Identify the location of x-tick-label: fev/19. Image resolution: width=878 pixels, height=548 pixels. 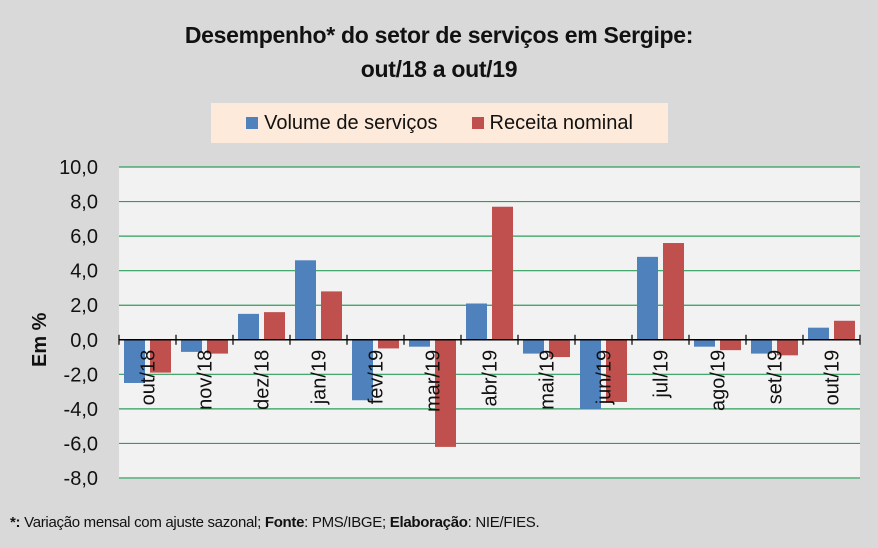
(377, 377).